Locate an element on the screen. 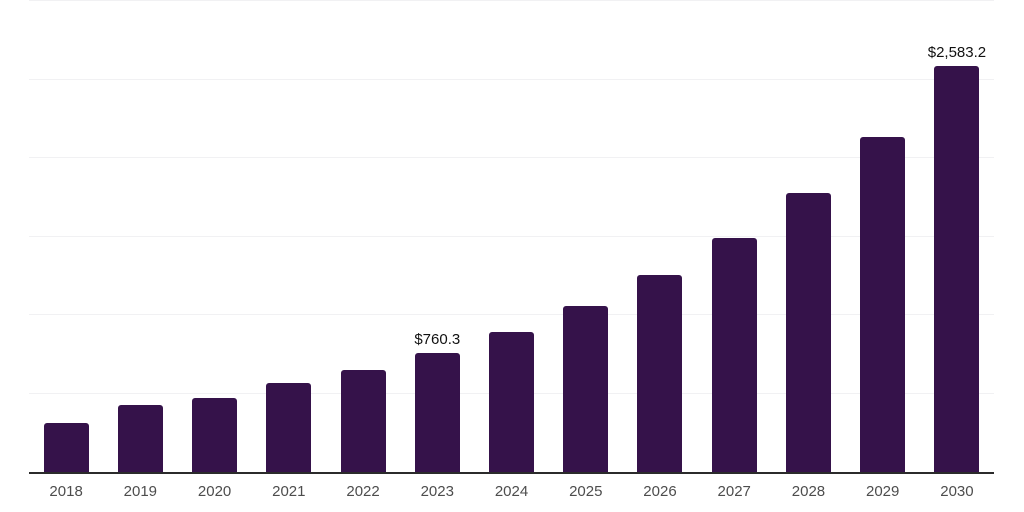 Image resolution: width=1024 pixels, height=512 pixels. bar-band-2020 is located at coordinates (214, 236).